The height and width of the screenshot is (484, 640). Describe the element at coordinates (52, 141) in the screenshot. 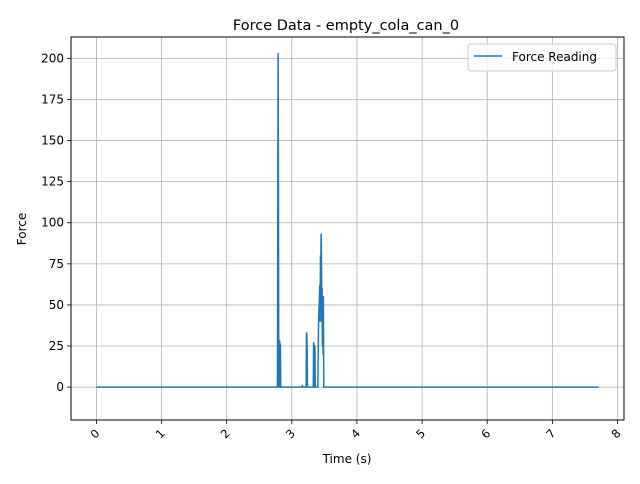

I see `y-tick-label: 150` at that location.